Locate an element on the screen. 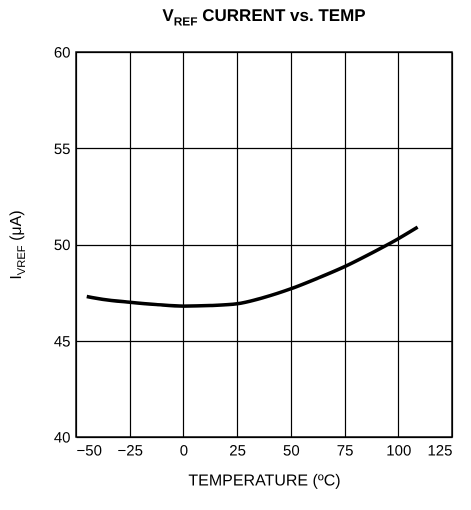  x-tick-label: 0 is located at coordinates (184, 451).